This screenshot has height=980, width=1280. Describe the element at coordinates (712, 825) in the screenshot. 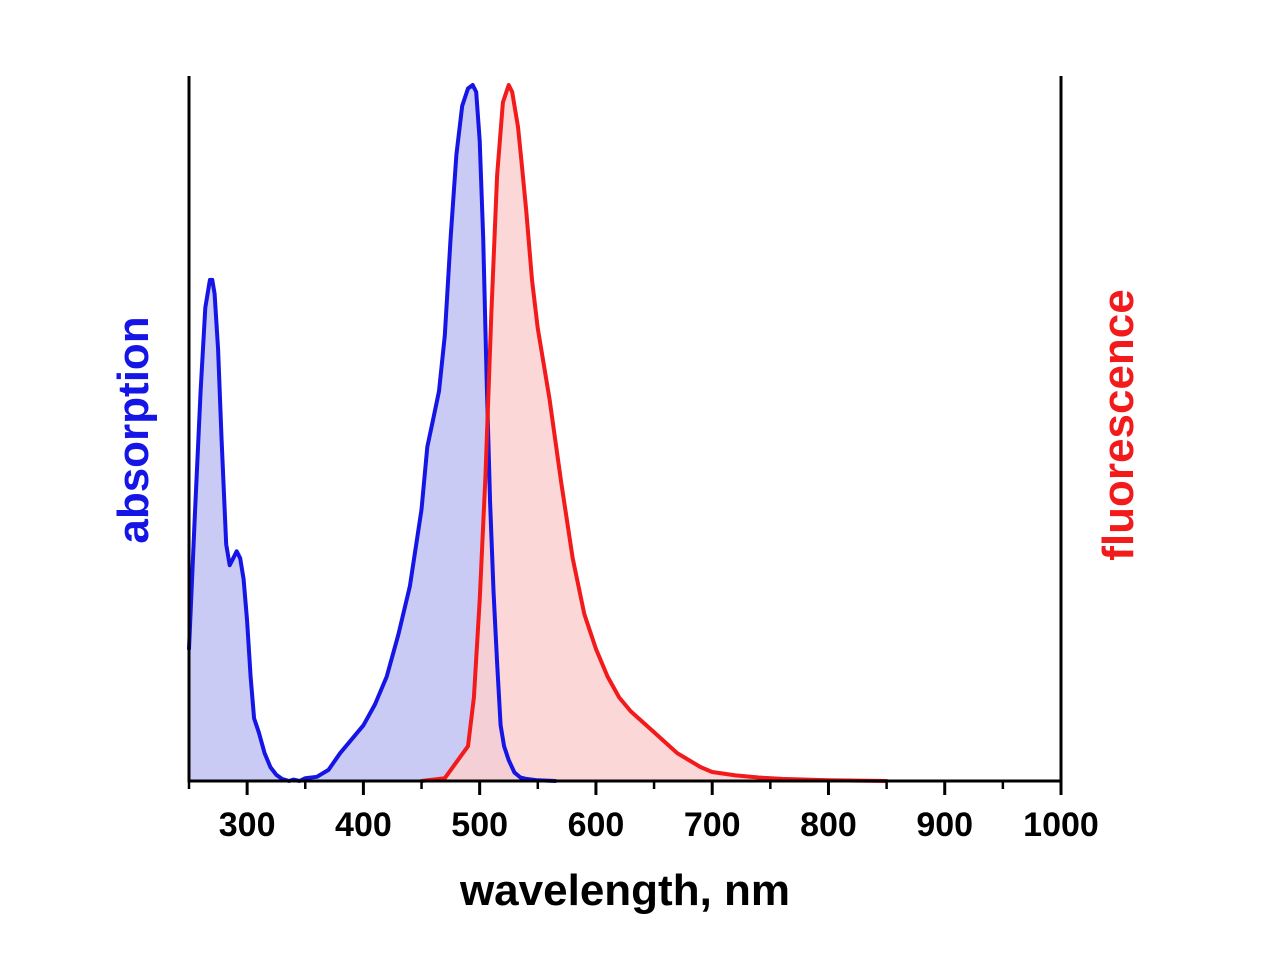

I see `x-tick-label: 700` at that location.